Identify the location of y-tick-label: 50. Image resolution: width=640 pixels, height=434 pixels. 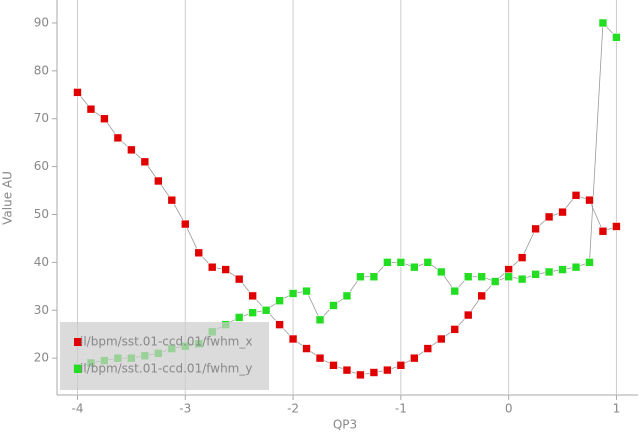
(41, 214).